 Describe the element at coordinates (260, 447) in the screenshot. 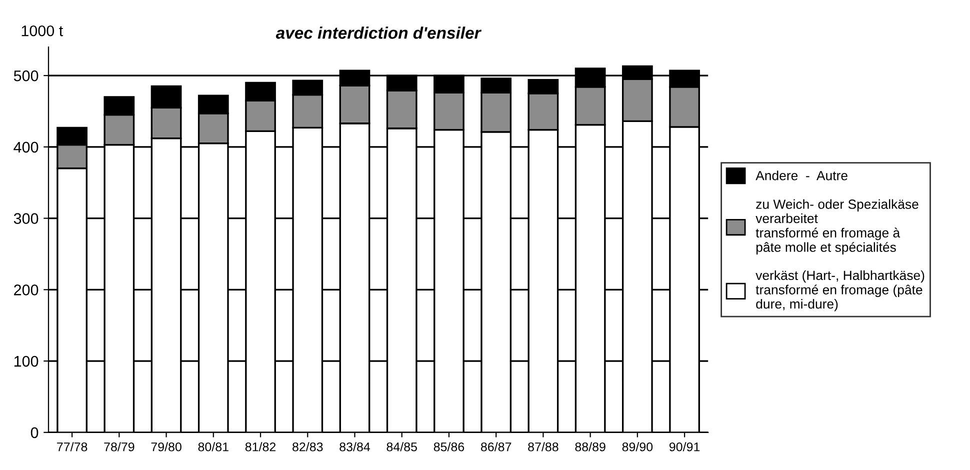

I see `x-tick-label: 81/82` at that location.